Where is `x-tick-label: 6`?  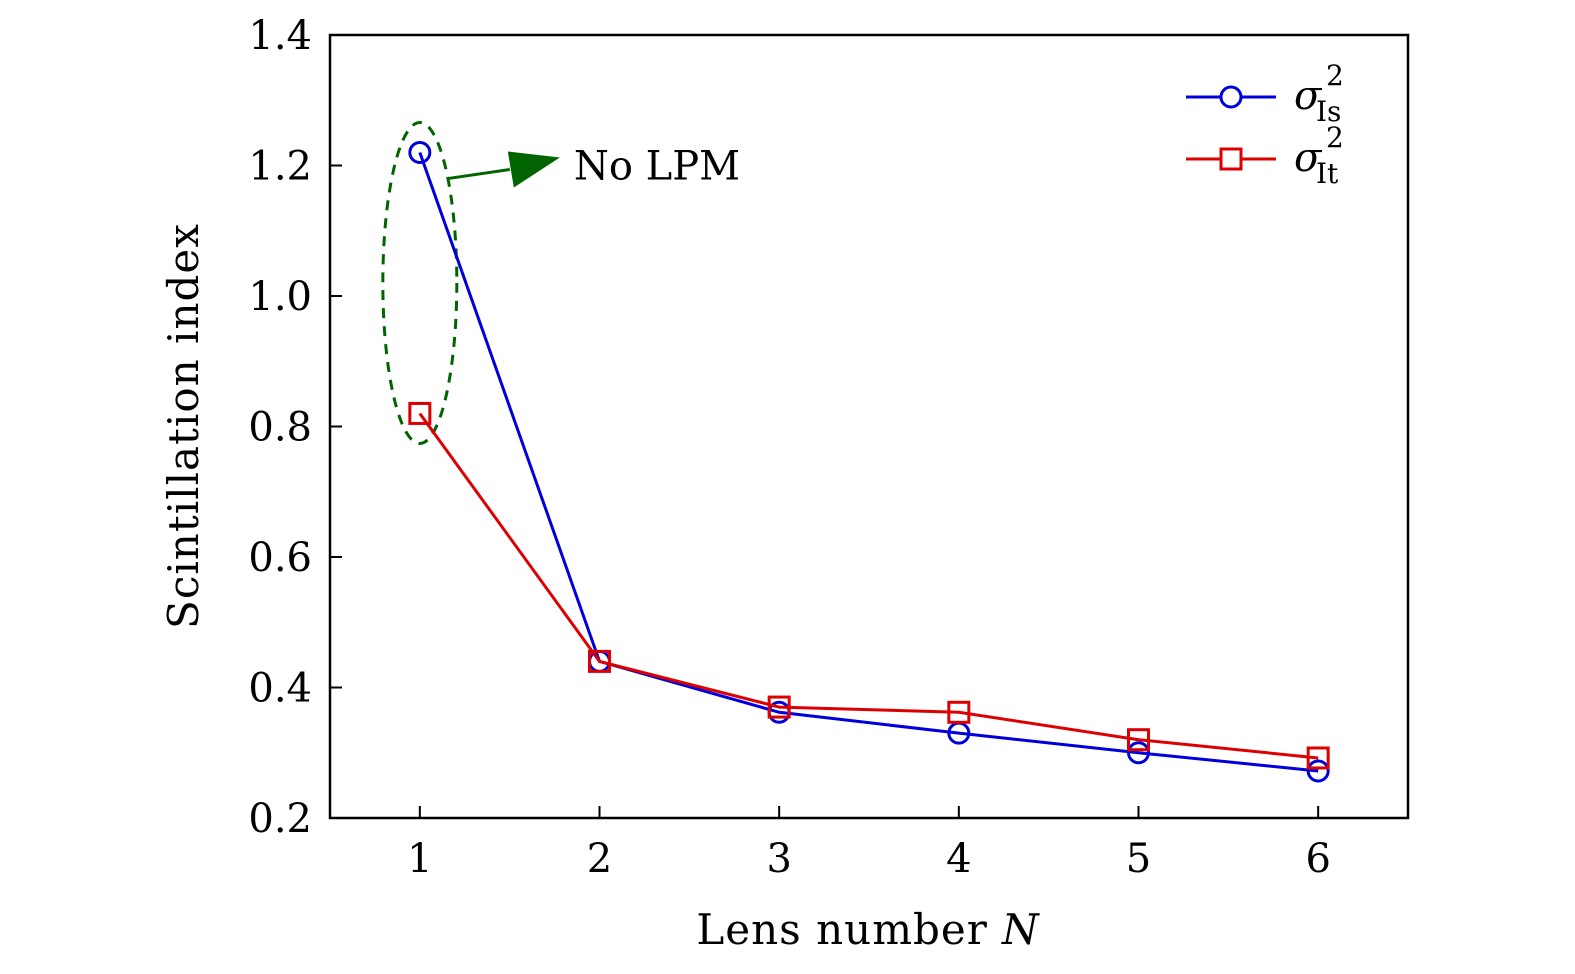
x-tick-label: 6 is located at coordinates (1317, 859).